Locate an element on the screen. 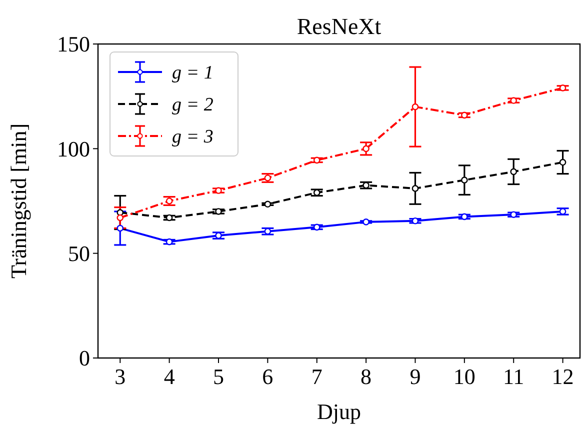 The image size is (582, 427). x-tick-label: 4 is located at coordinates (169, 376).